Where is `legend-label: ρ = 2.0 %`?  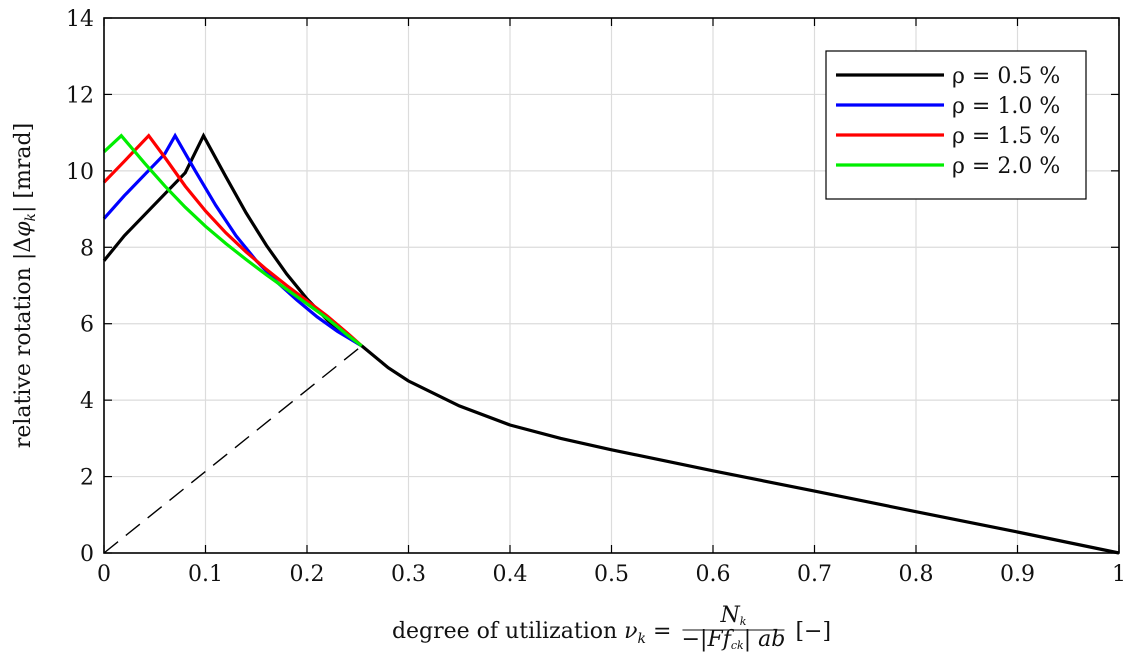 legend-label: ρ = 2.0 % is located at coordinates (1006, 166).